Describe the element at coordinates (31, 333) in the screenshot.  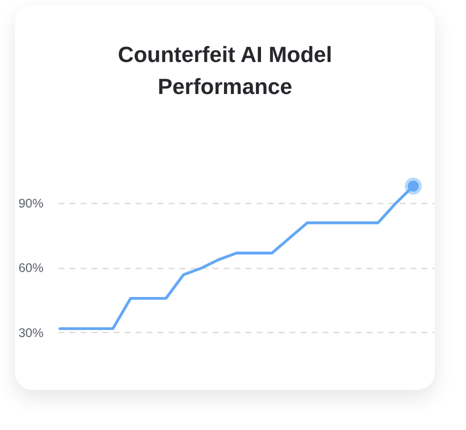
I see `y-tick-label: 30%` at that location.